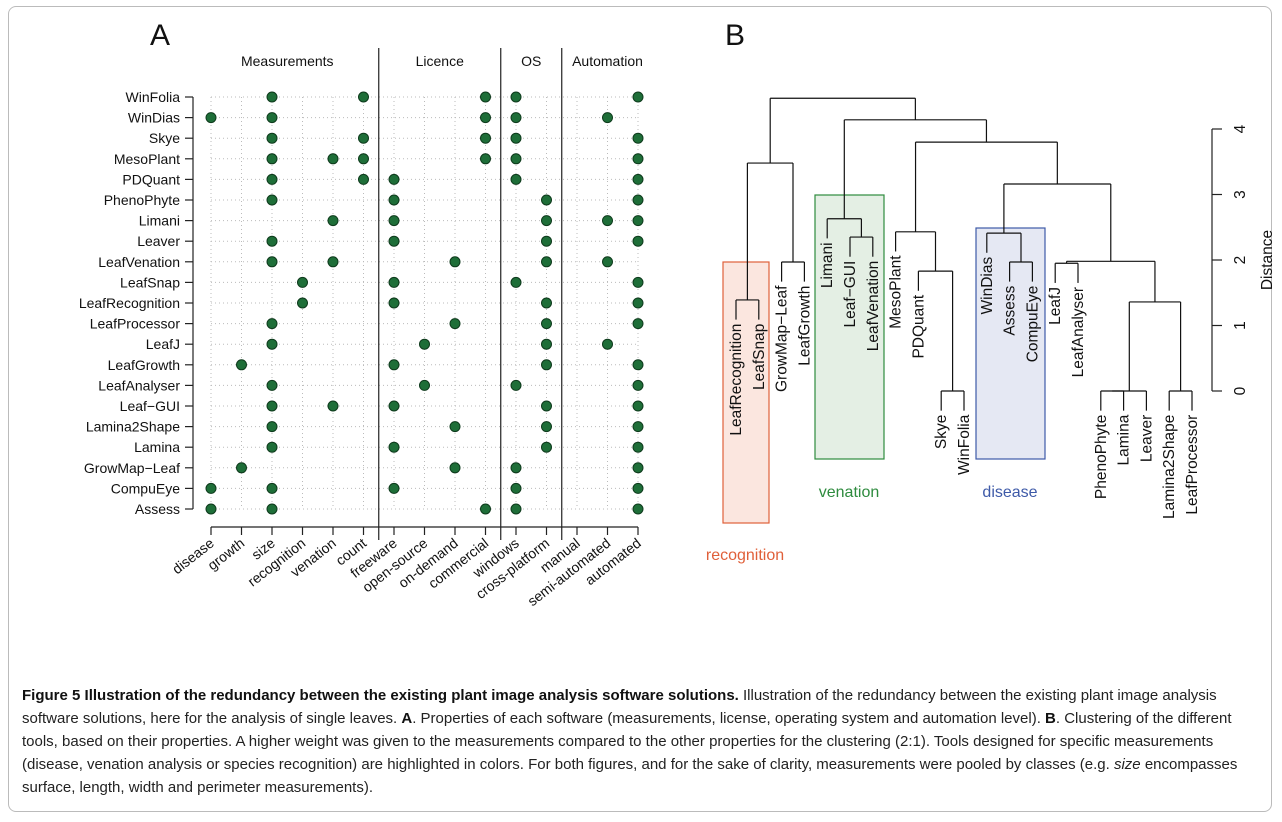  Describe the element at coordinates (759, 357) in the screenshot. I see `leaf-label: LeafSnap` at that location.